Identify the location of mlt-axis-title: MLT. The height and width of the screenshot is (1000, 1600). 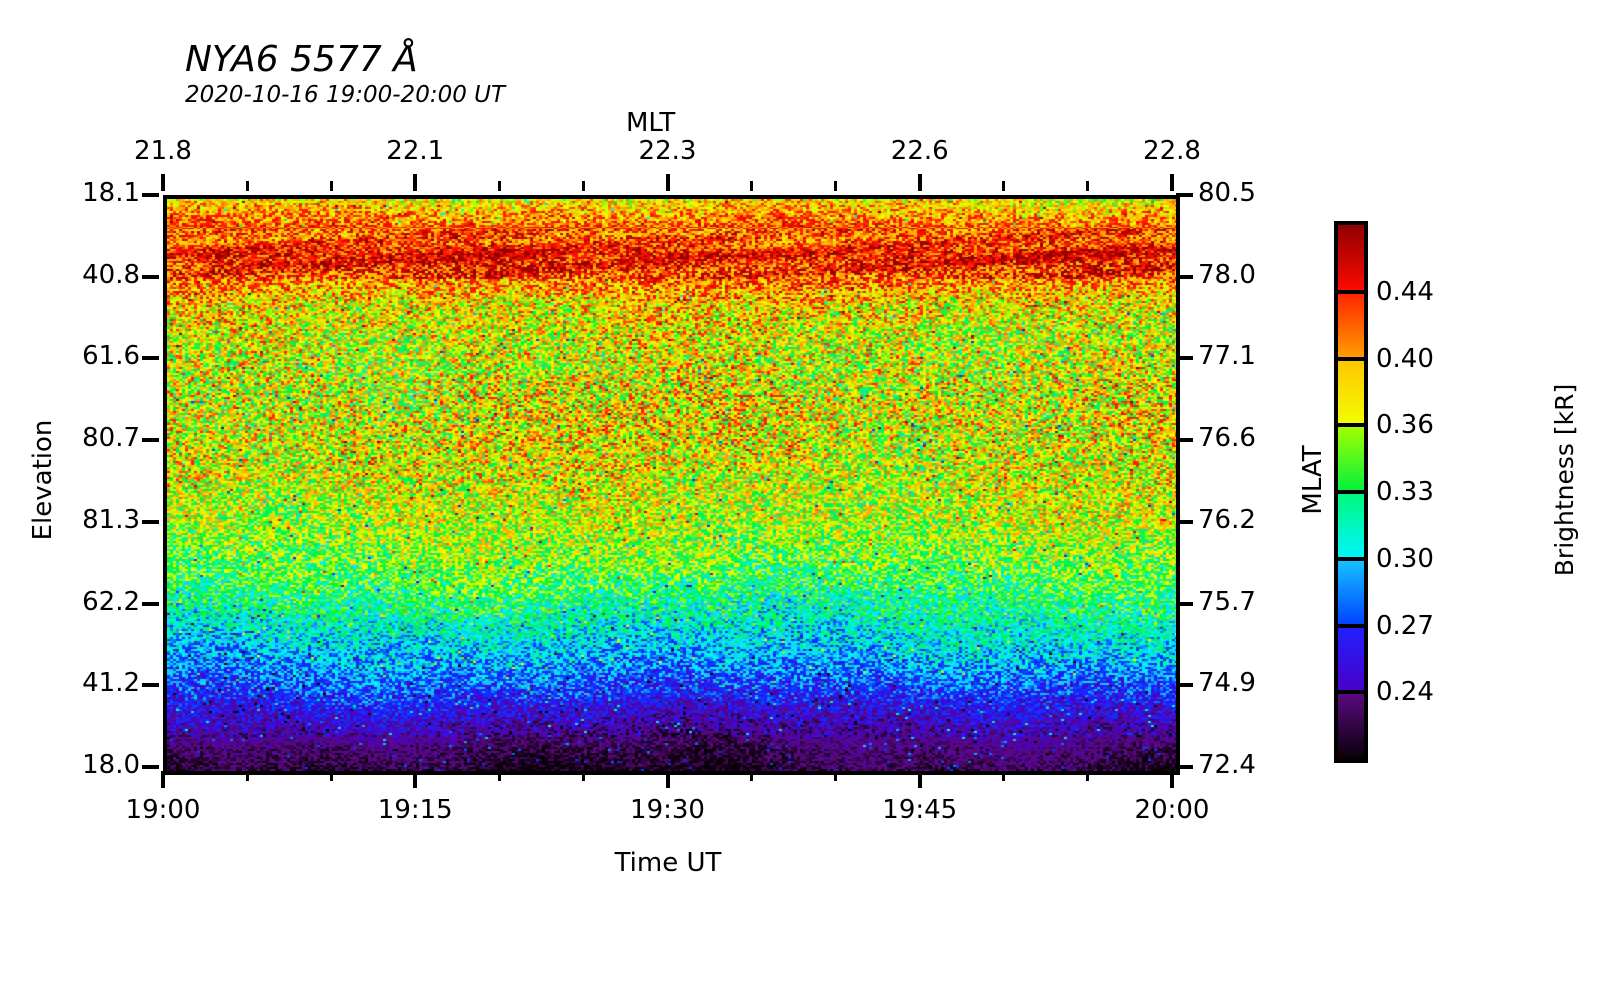
(651, 123).